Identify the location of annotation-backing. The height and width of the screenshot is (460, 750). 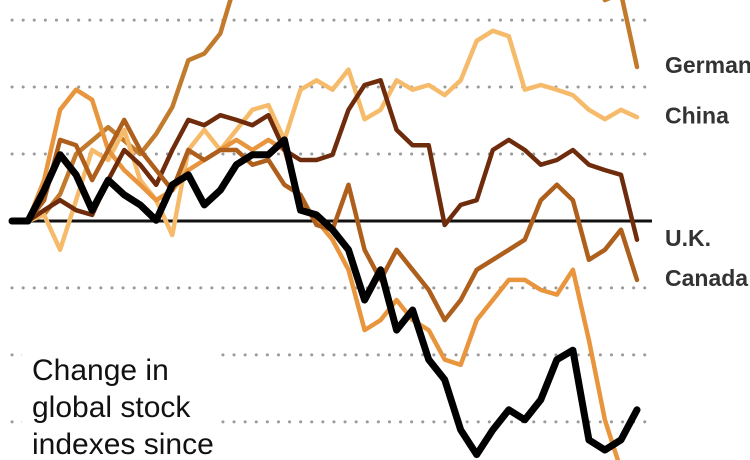
(120, 399).